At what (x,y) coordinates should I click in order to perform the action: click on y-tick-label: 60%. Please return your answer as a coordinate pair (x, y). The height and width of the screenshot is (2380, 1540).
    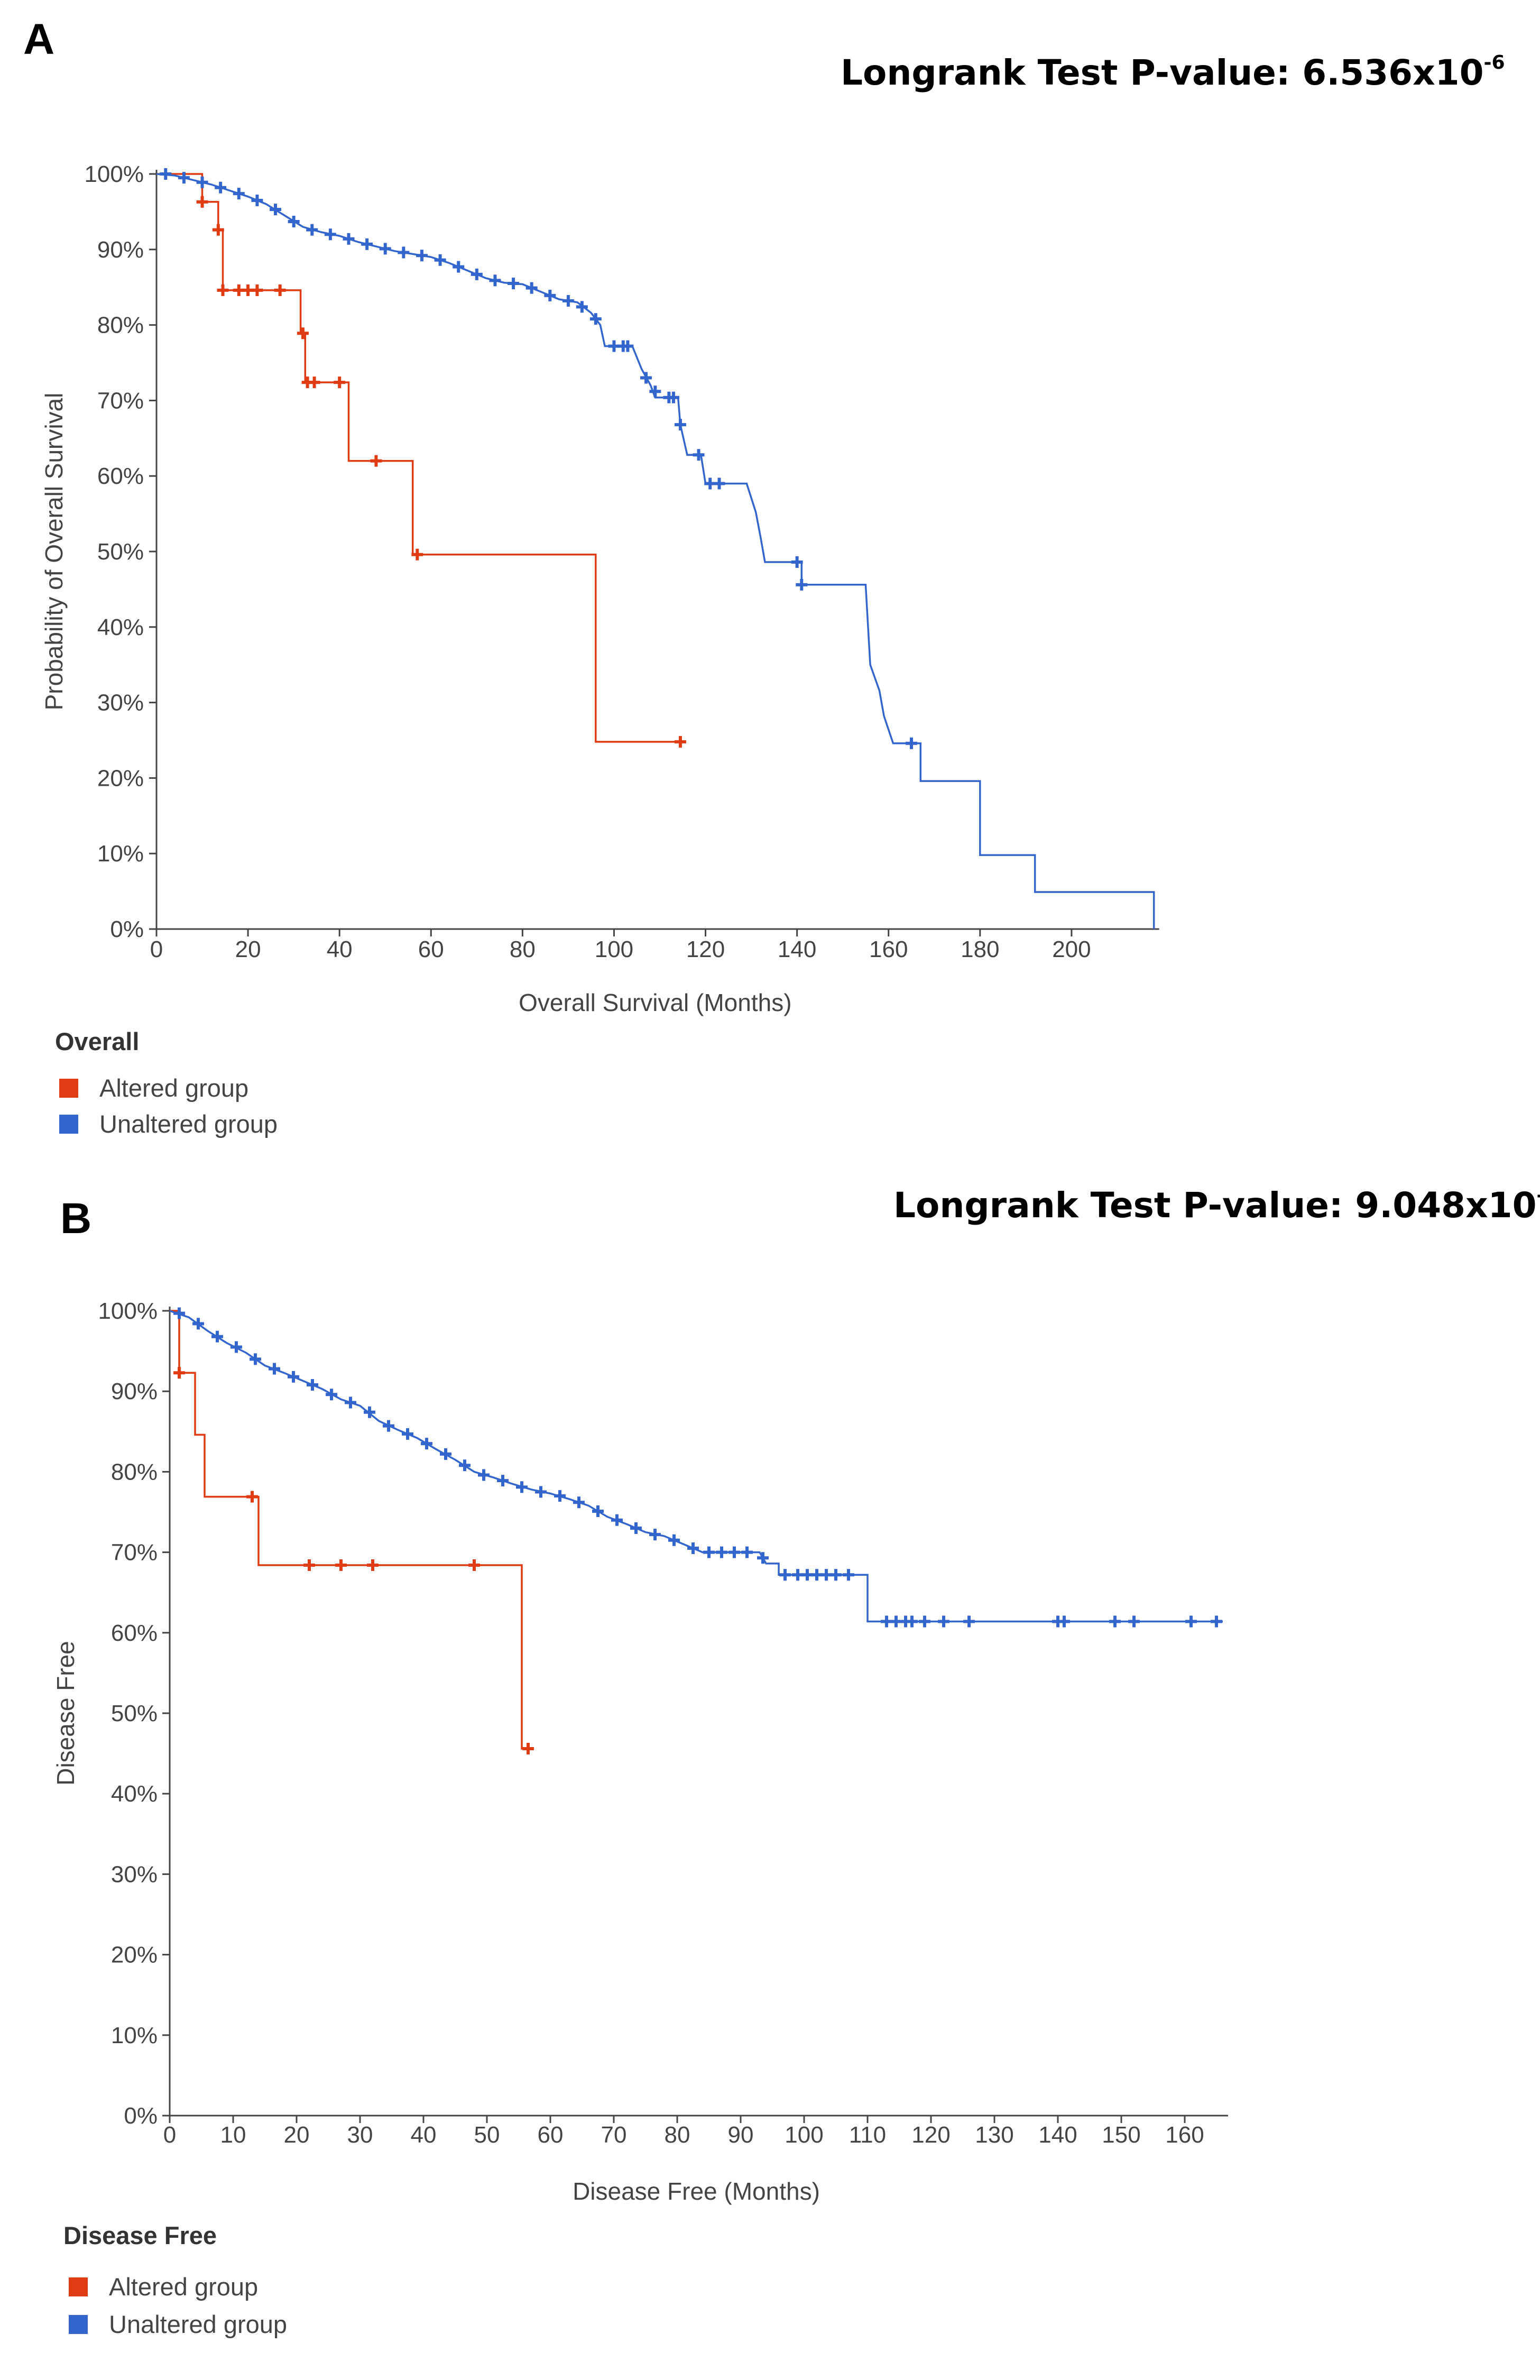
    Looking at the image, I should click on (134, 1633).